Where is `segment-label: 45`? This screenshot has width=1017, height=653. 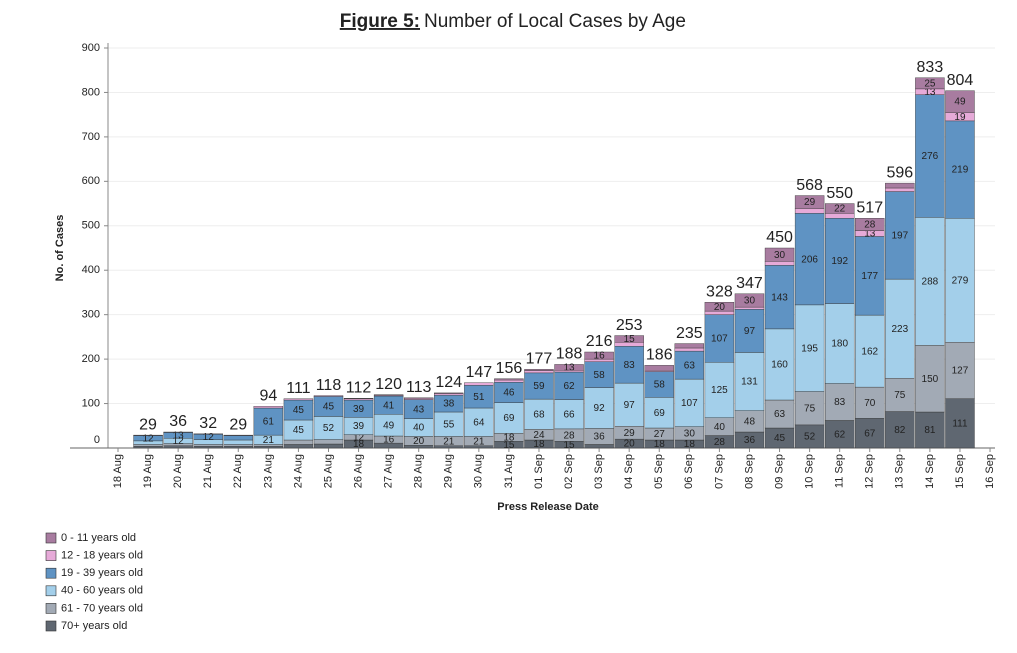 segment-label: 45 is located at coordinates (299, 430).